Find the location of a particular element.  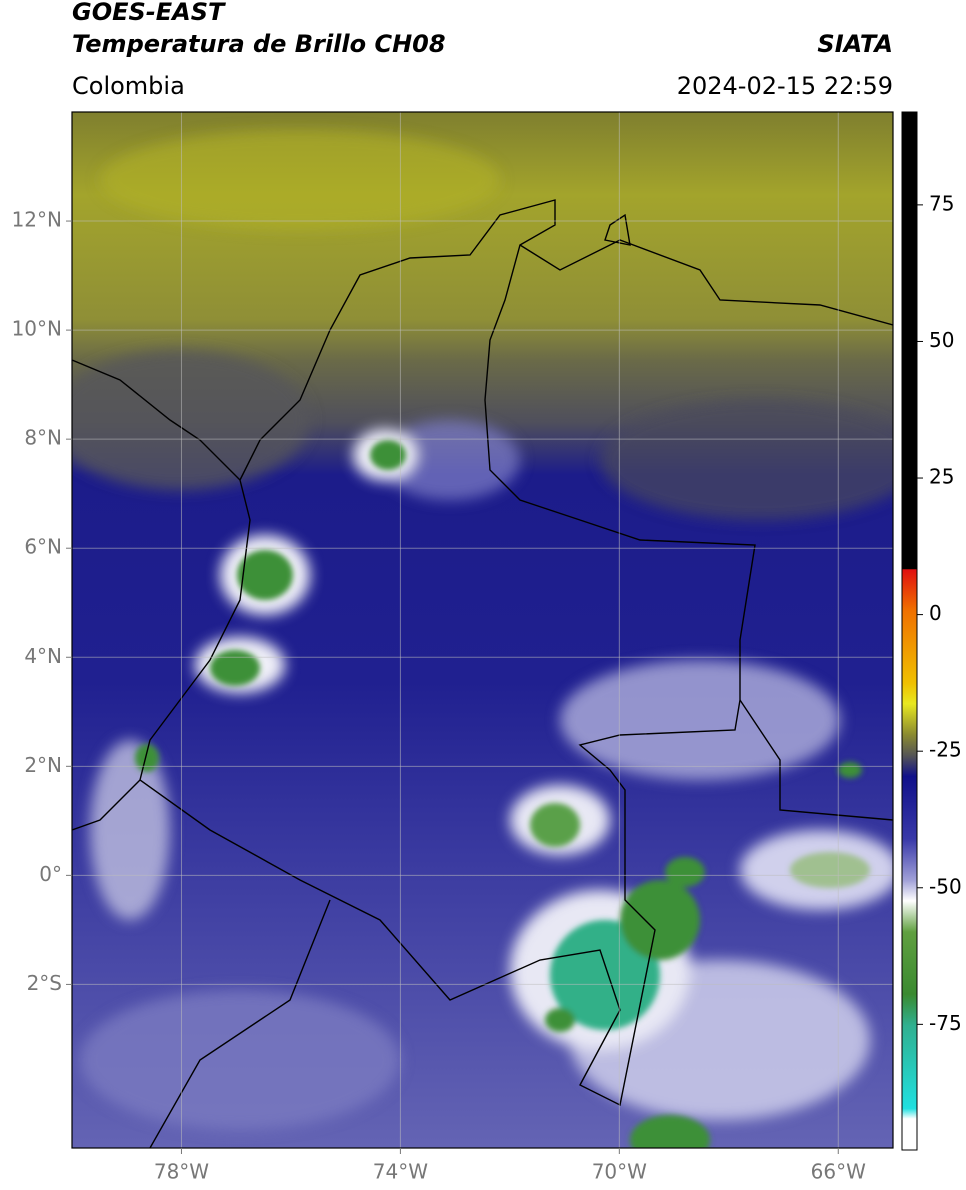

y-tick-label: 4°N is located at coordinates (43, 656).